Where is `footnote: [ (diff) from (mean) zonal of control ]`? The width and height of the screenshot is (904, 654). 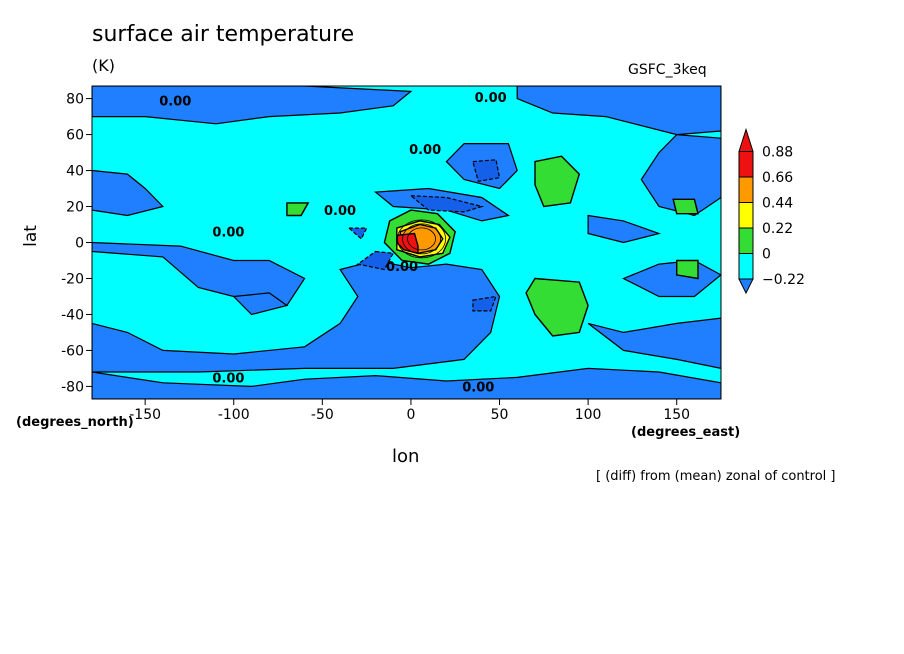
footnote: [ (diff) from (mean) zonal of control ] is located at coordinates (716, 476).